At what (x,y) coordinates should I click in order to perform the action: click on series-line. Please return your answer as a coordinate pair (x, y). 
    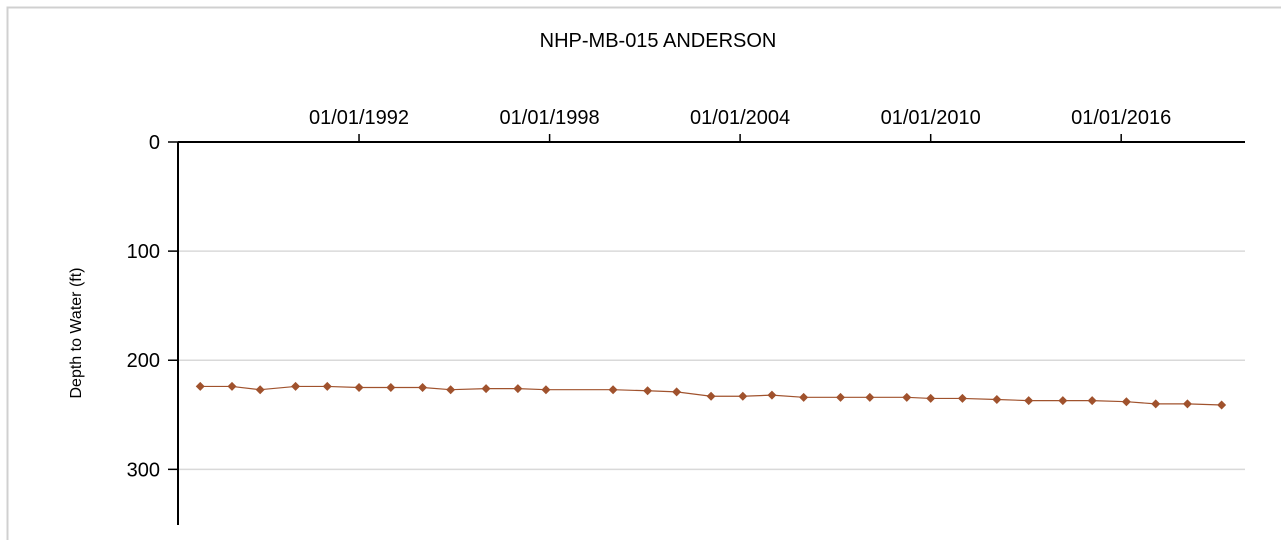
    Looking at the image, I should click on (711, 395).